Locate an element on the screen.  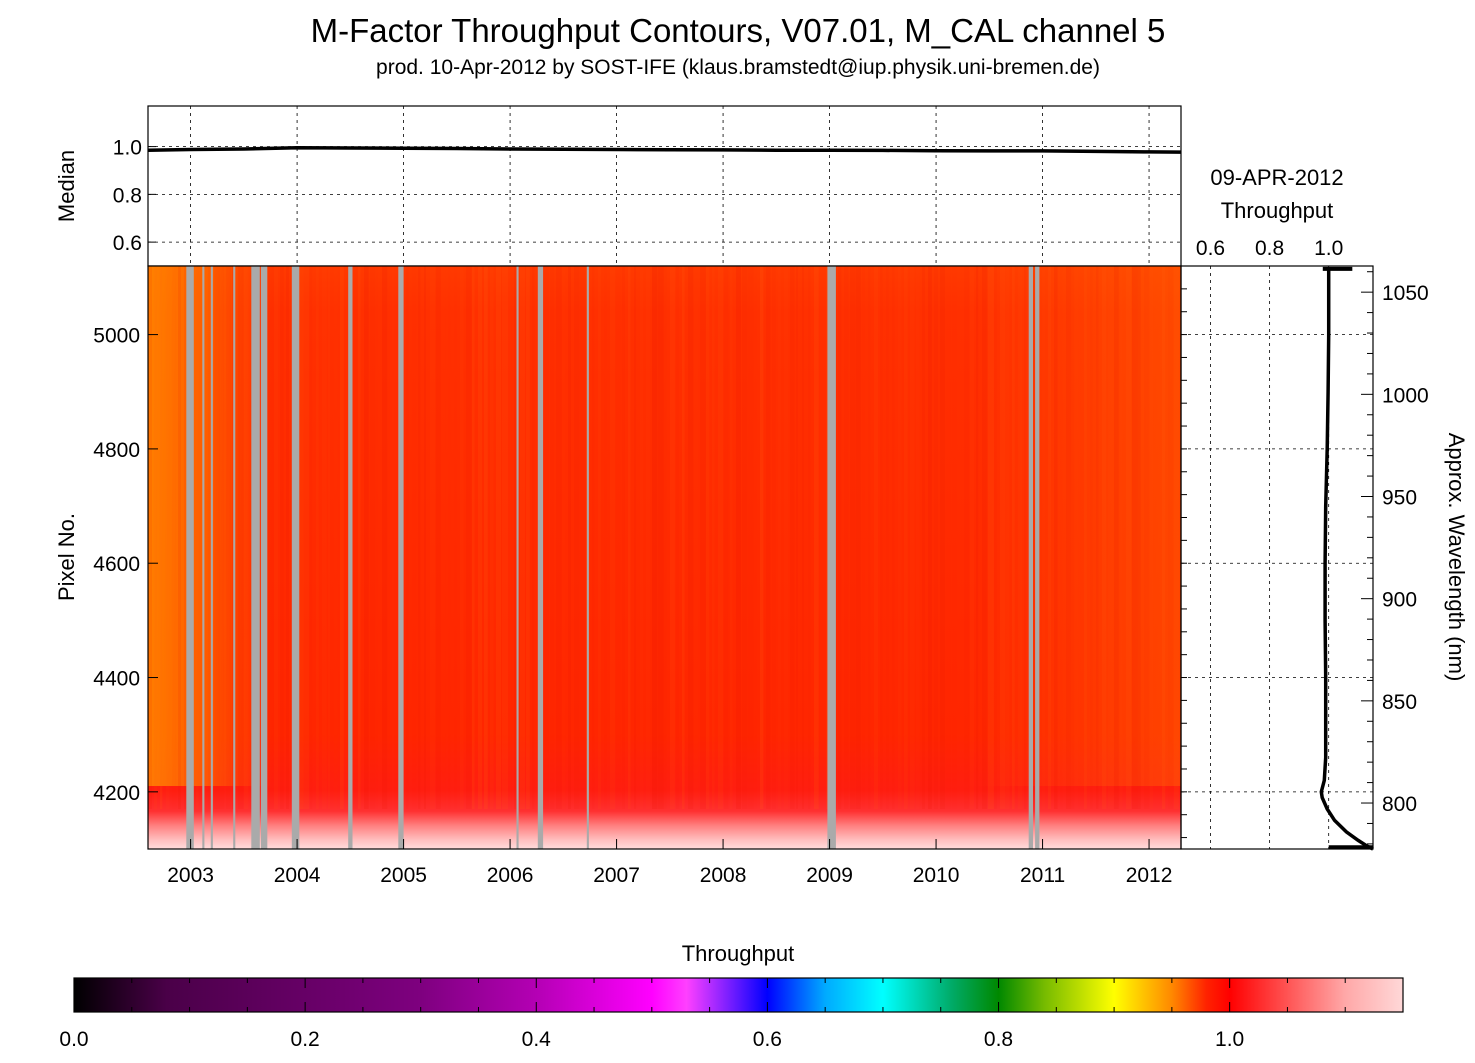
heatmap-y-tick-label: 4800 is located at coordinates (116, 450).